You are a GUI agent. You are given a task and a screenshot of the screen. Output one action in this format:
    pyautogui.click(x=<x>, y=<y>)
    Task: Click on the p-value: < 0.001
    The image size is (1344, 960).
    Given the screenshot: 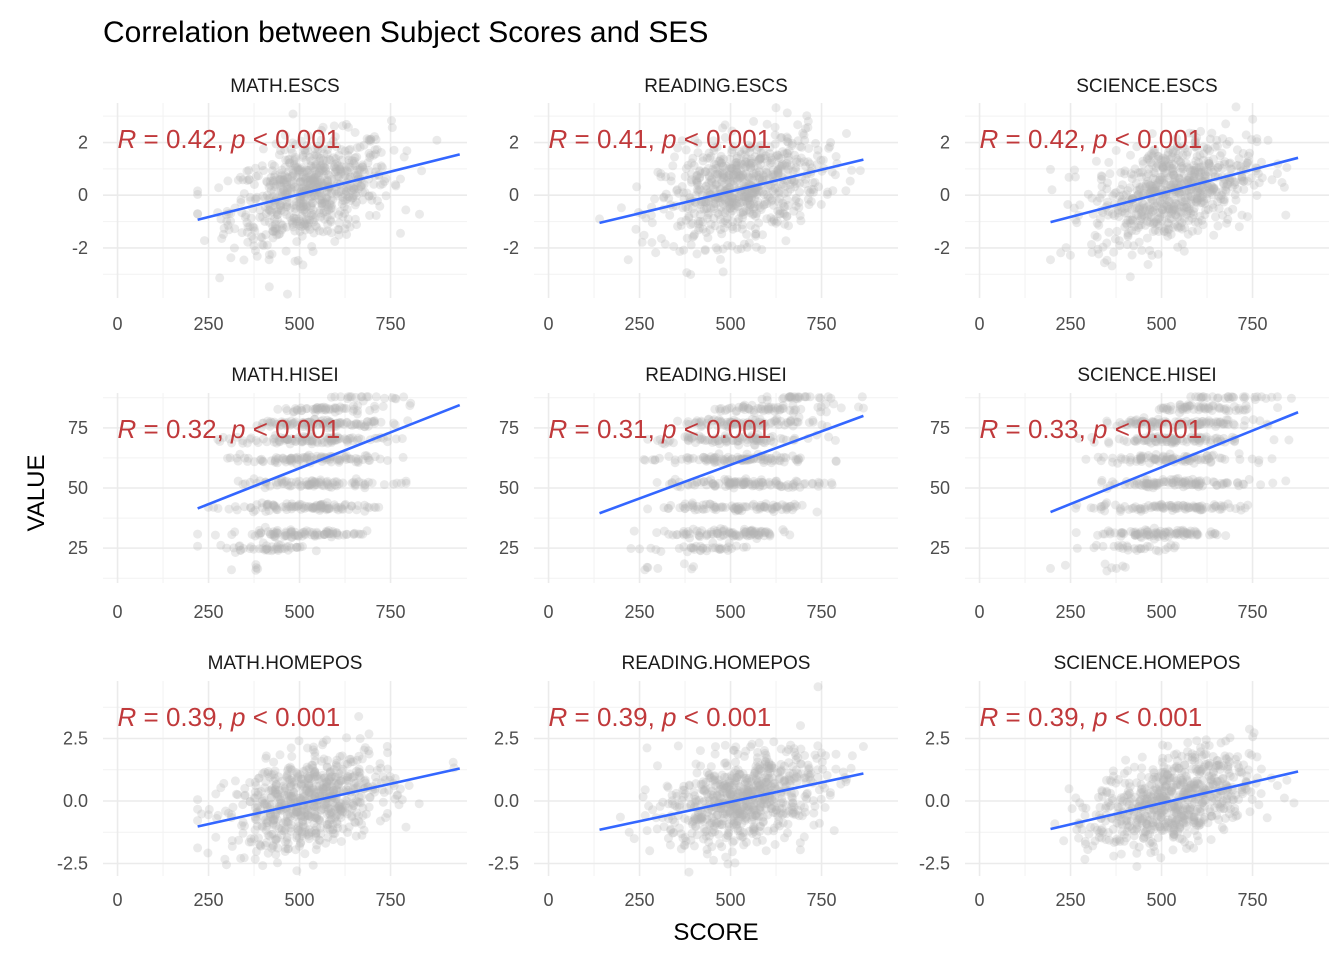 What is the action you would take?
    pyautogui.click(x=1154, y=139)
    